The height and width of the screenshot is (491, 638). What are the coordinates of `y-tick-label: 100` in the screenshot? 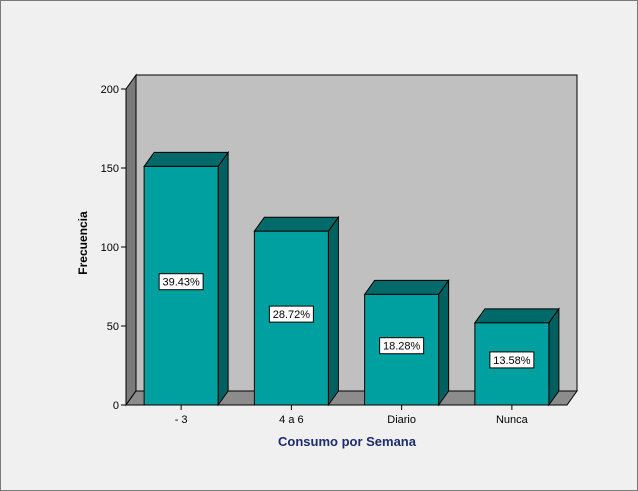 It's located at (110, 248).